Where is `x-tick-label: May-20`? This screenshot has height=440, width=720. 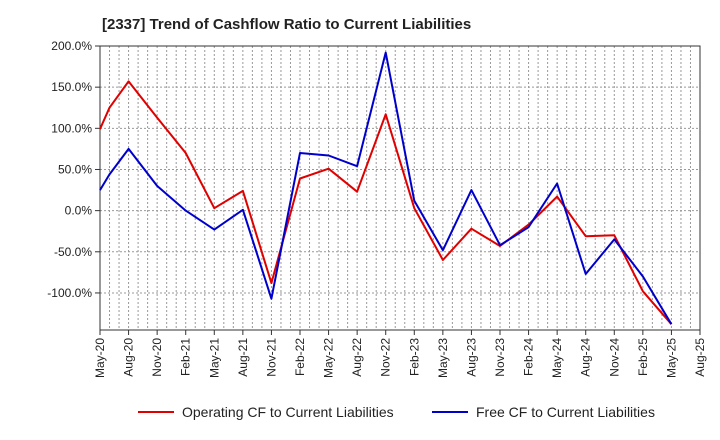 x-tick-label: May-20 is located at coordinates (100, 358).